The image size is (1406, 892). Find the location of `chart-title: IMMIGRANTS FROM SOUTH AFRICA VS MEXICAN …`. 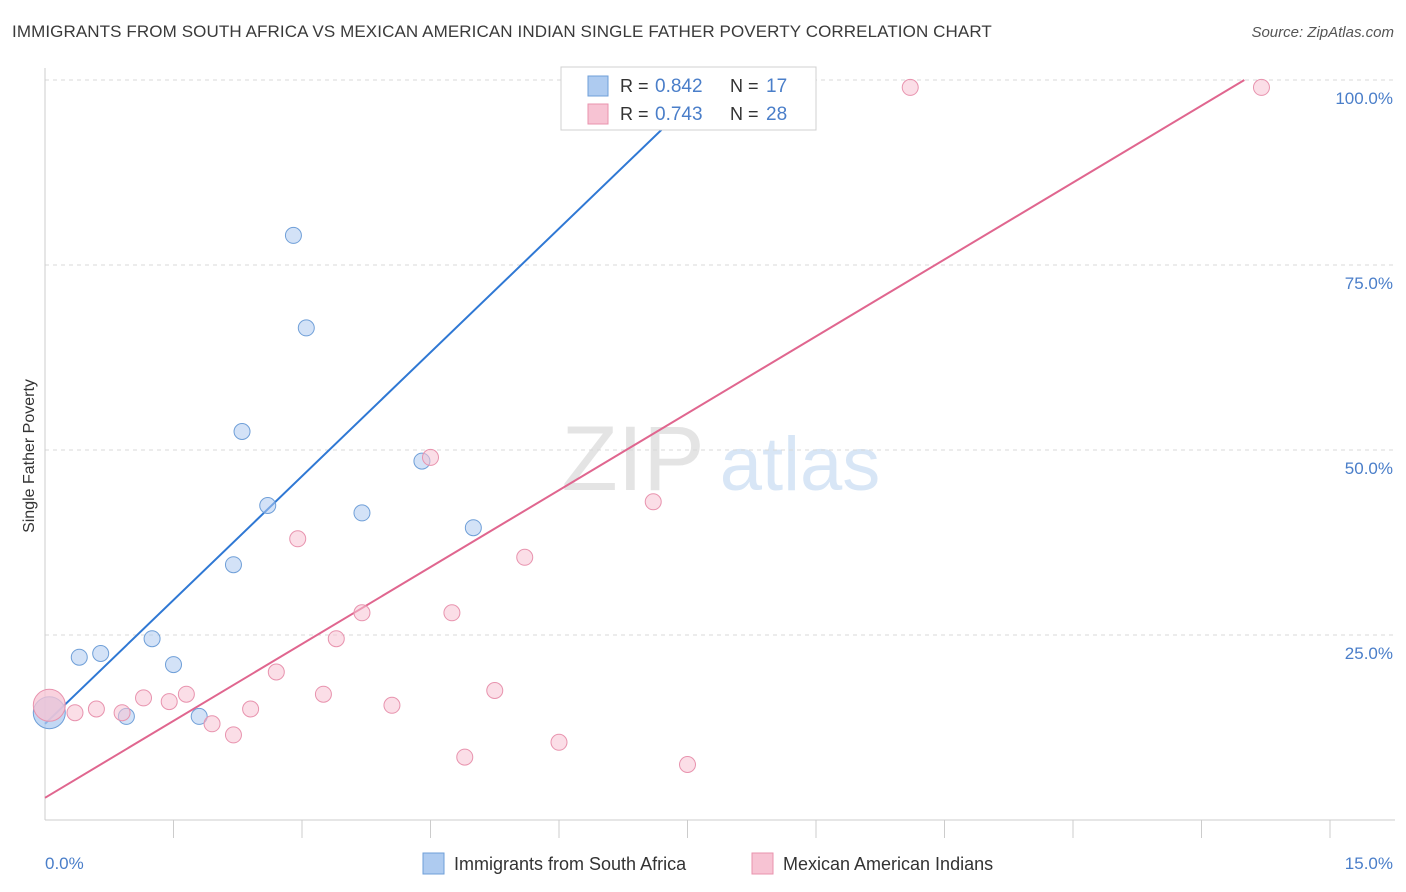

chart-title: IMMIGRANTS FROM SOUTH AFRICA VS MEXICAN … is located at coordinates (502, 31).